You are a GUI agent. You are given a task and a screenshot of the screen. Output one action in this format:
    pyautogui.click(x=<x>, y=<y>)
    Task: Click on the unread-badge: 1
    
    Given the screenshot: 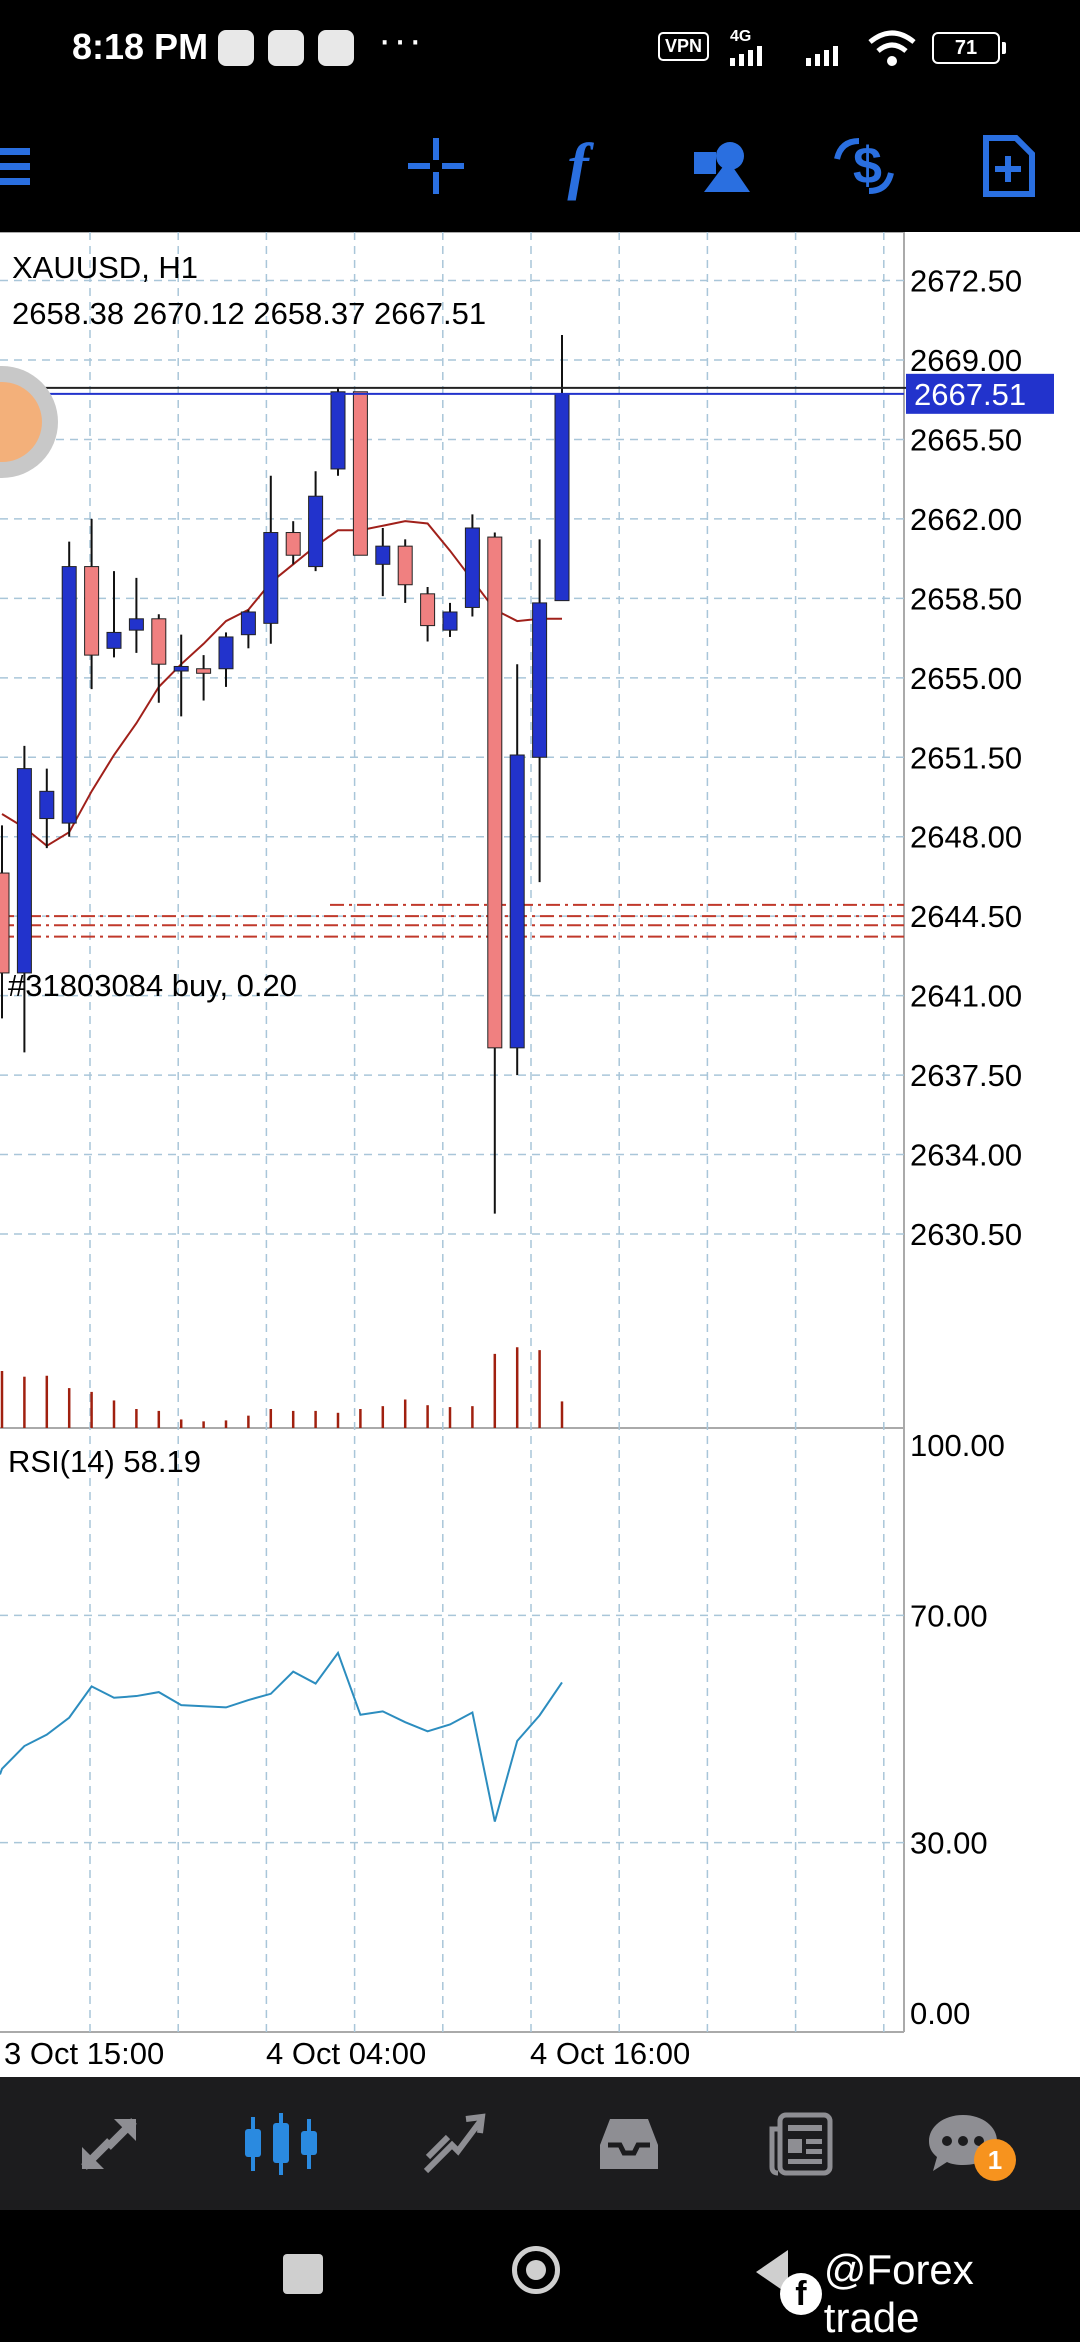 What is the action you would take?
    pyautogui.click(x=995, y=2160)
    